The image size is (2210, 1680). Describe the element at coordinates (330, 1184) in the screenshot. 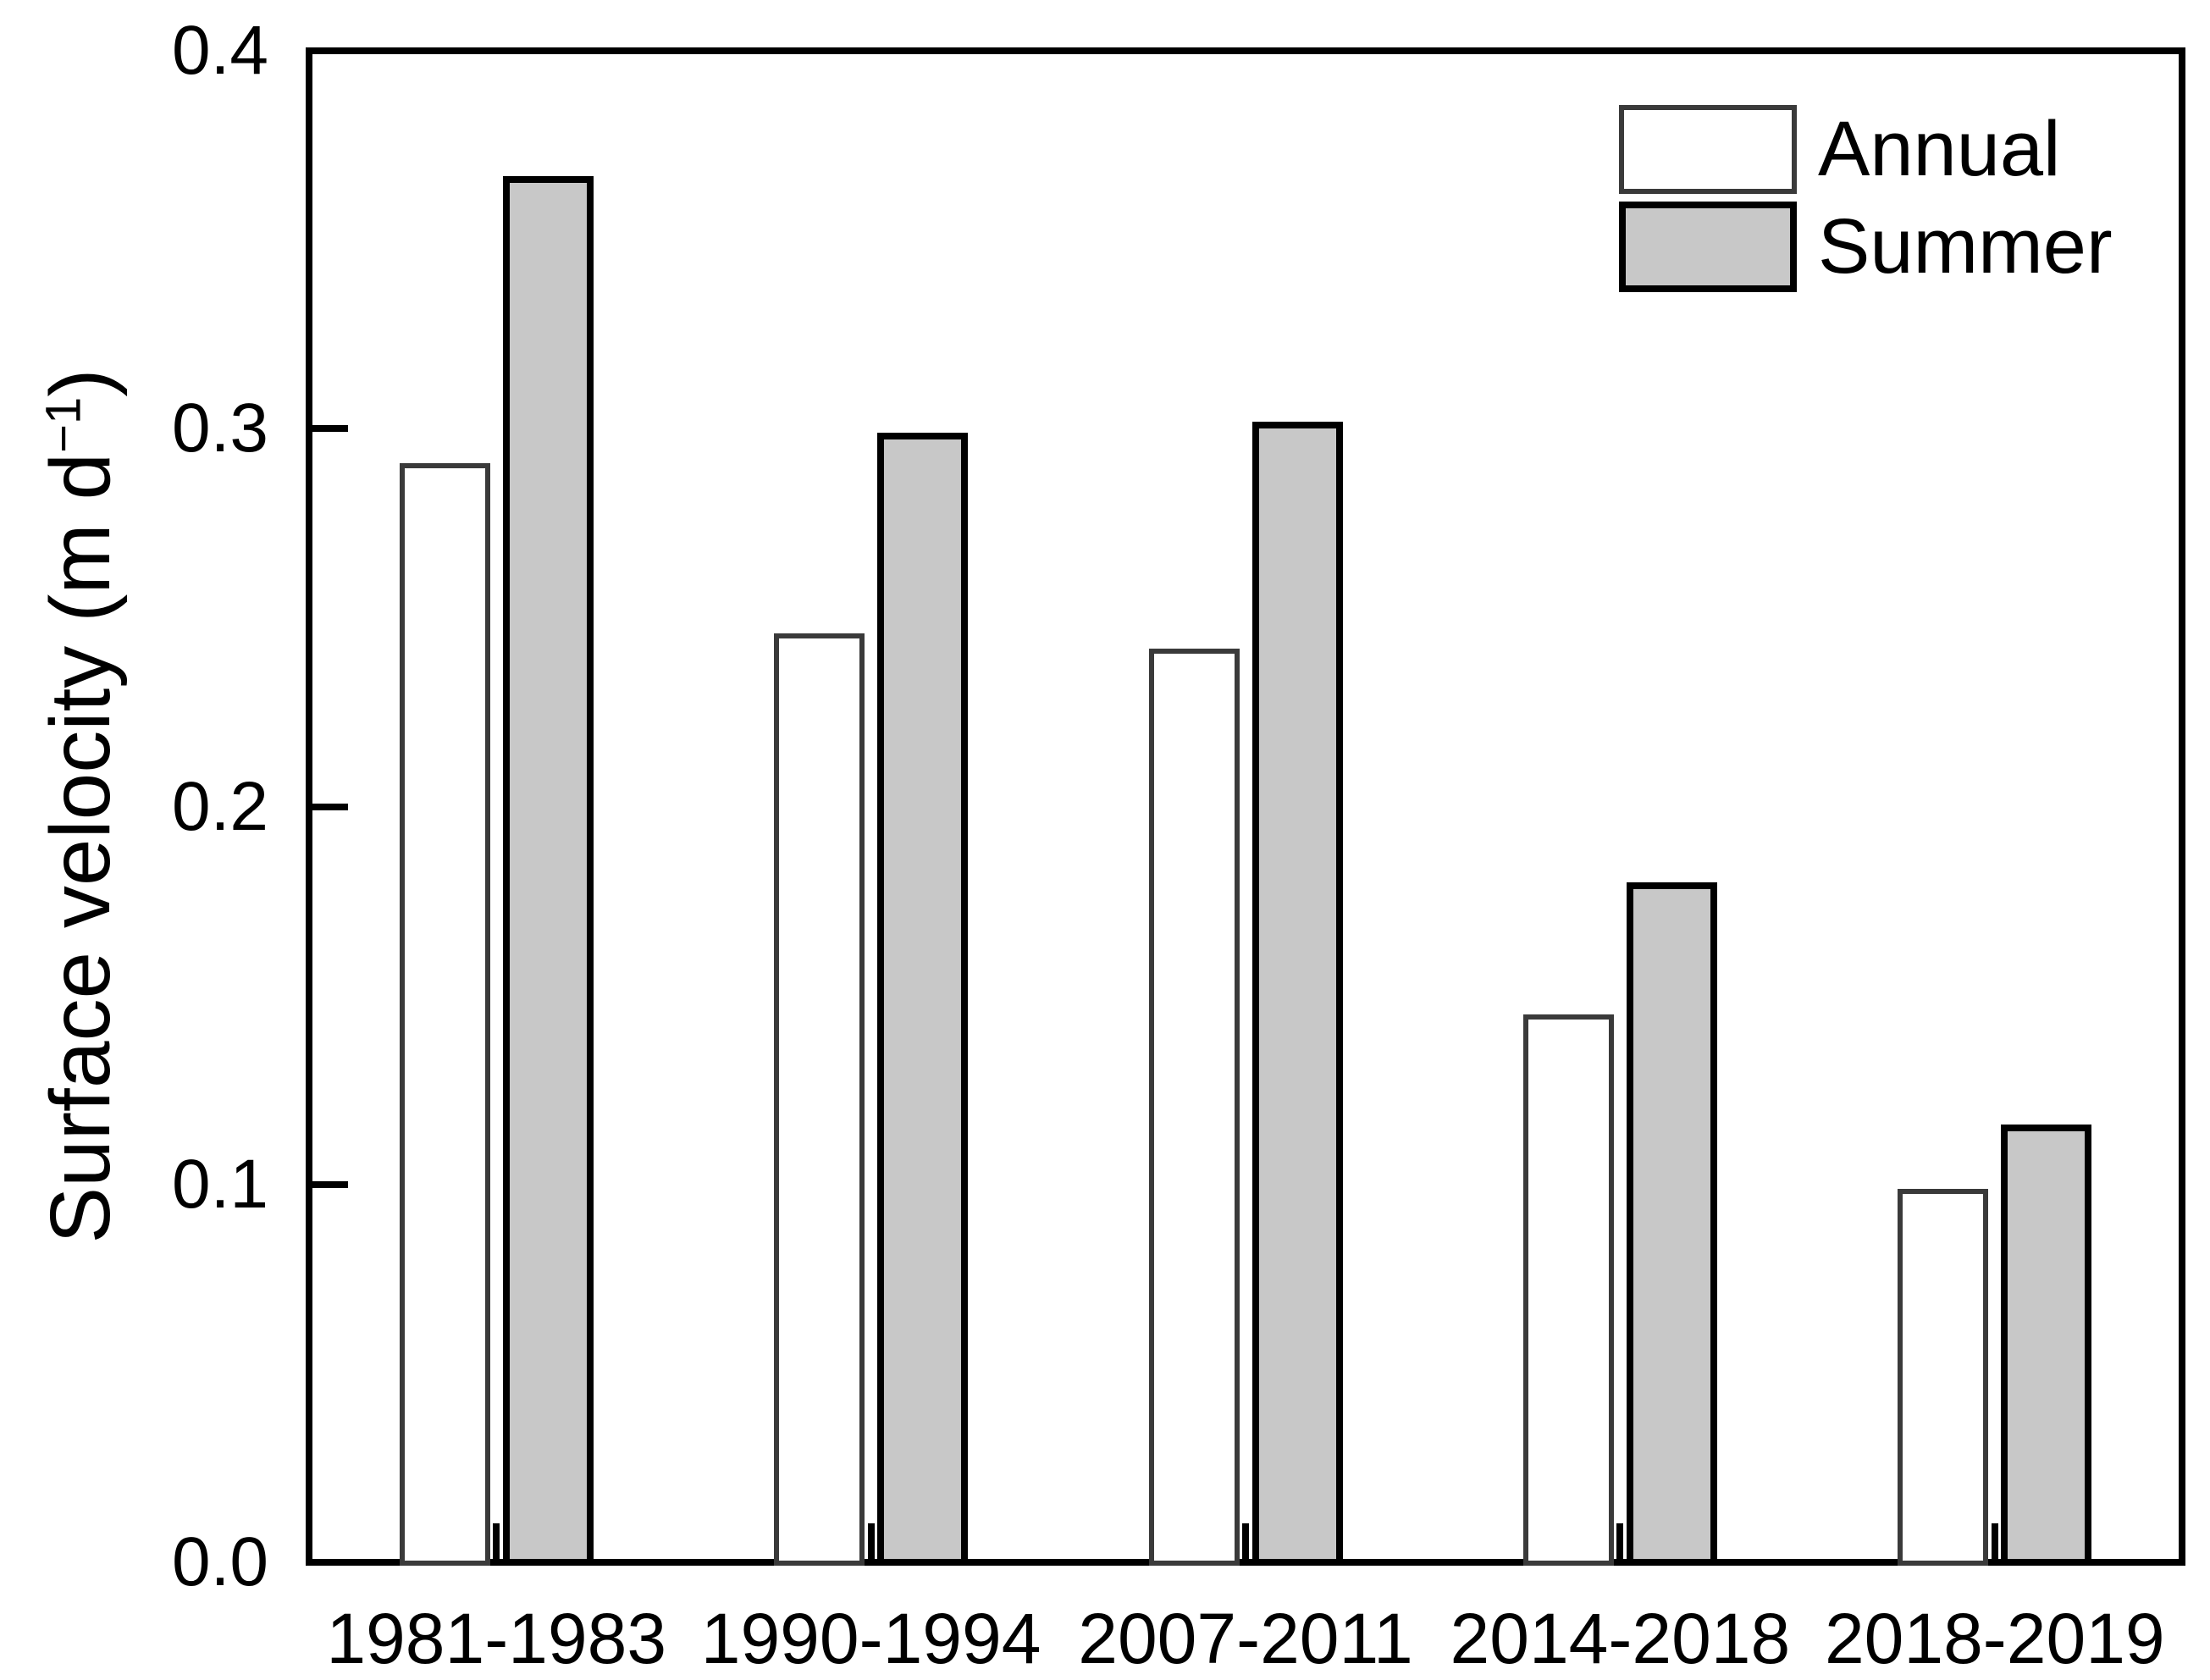

I see `y-axis-tick-0.1` at that location.